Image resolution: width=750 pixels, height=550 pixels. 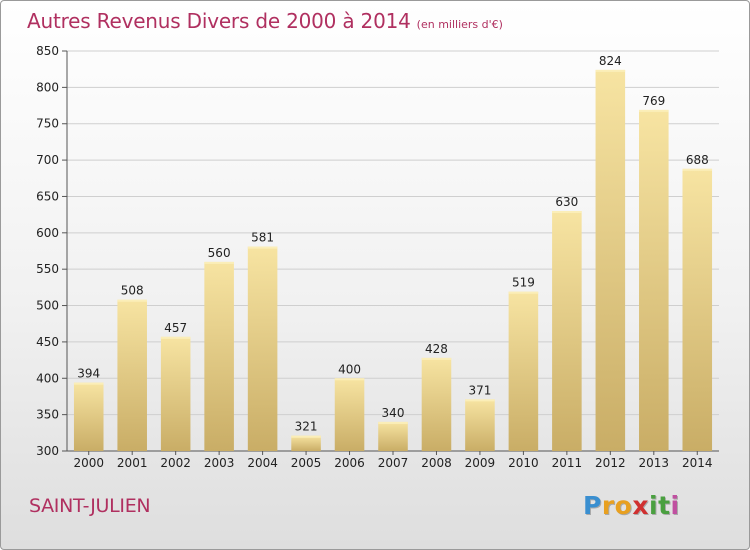 I want to click on x-tick-label: 2008, so click(x=436, y=463).